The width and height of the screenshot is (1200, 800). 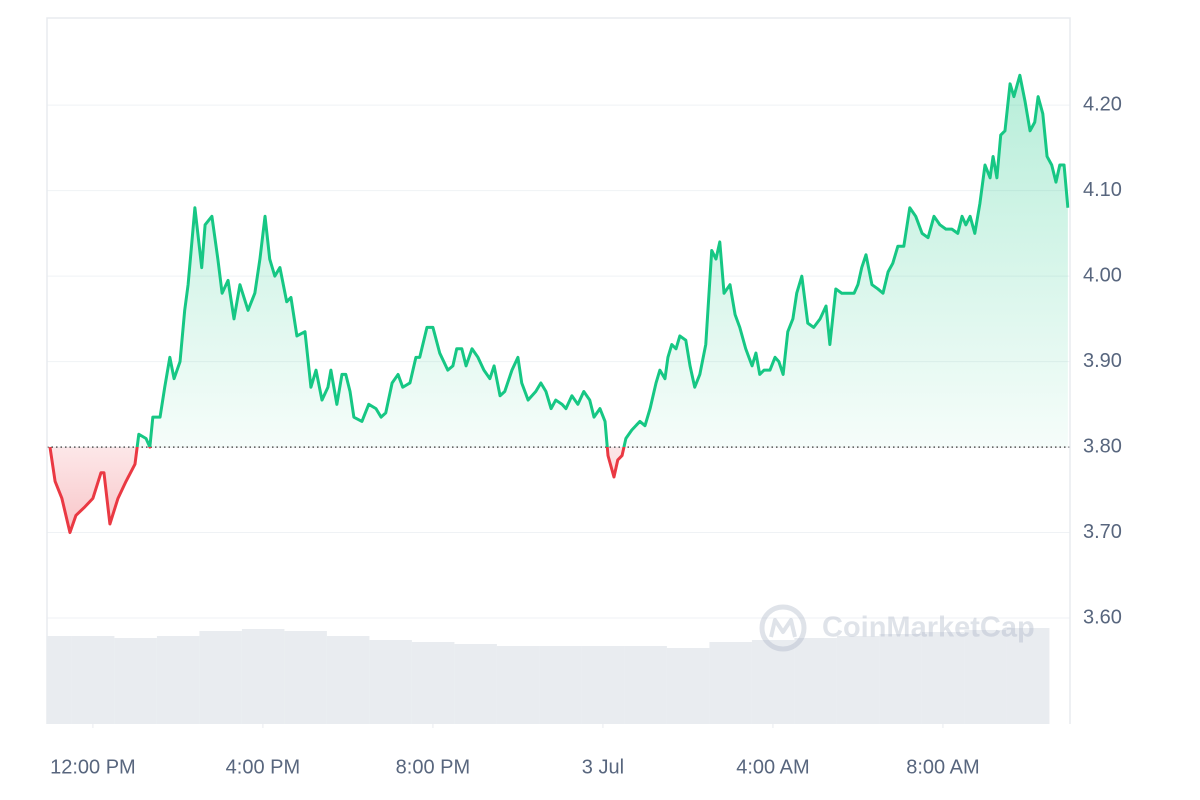 What do you see at coordinates (1102, 275) in the screenshot?
I see `y-tick-label: 4.00` at bounding box center [1102, 275].